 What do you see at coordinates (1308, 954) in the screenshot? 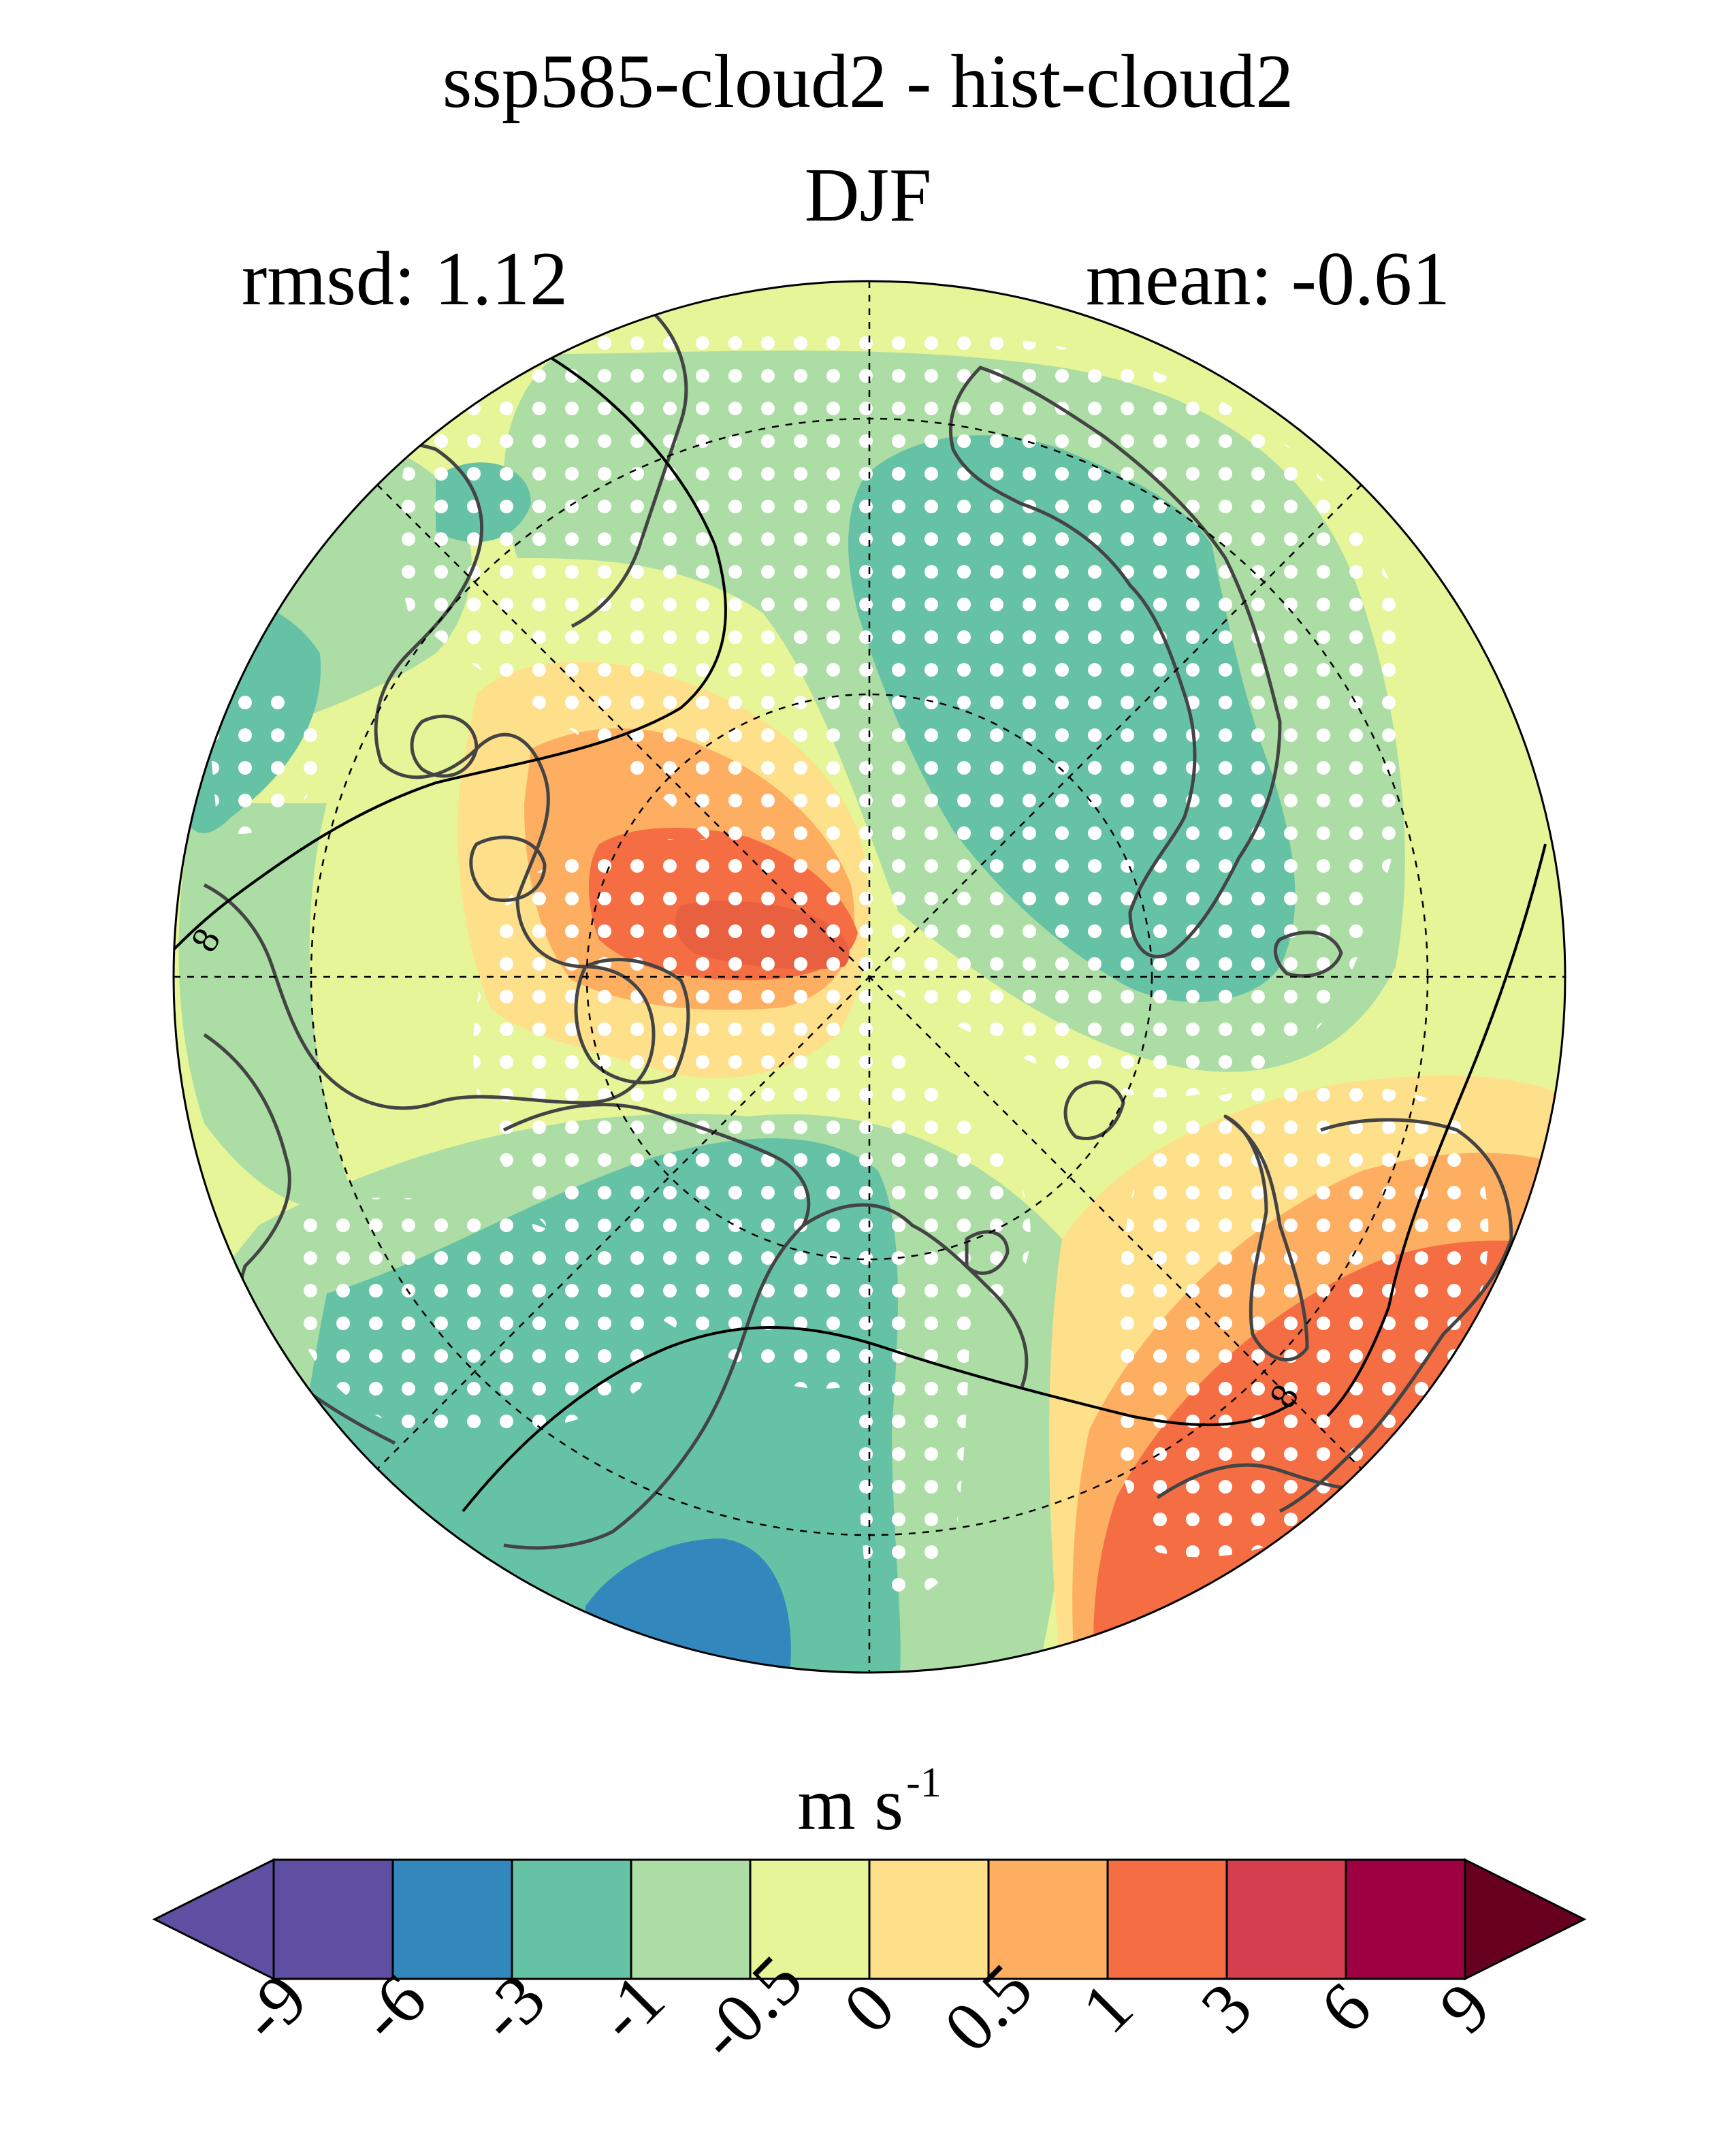
I see `coast-iceland` at bounding box center [1308, 954].